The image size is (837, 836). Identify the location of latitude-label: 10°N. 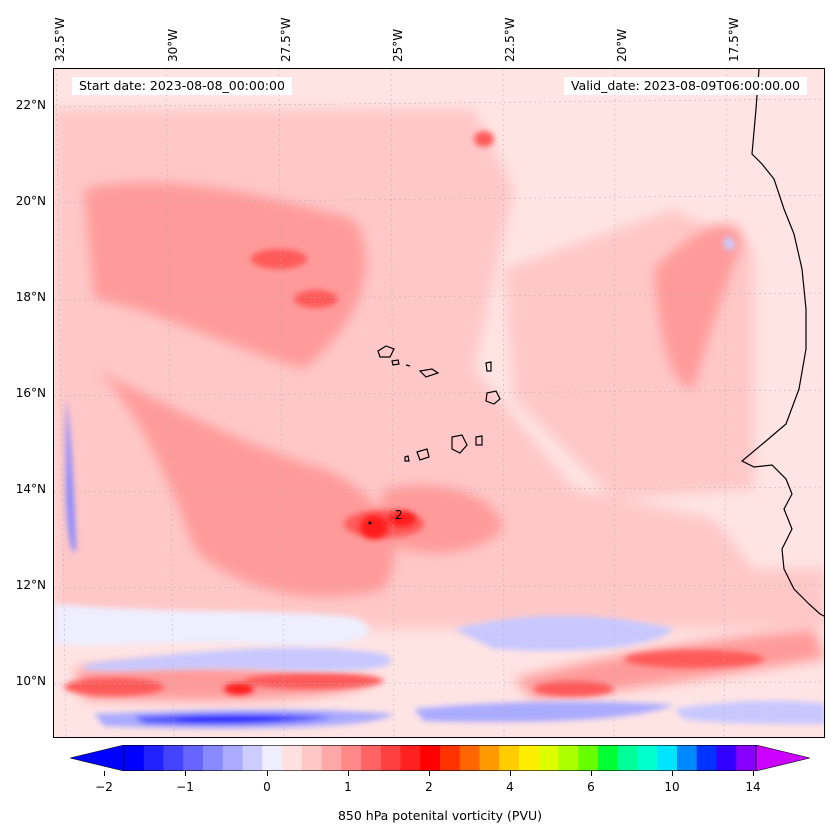
(30, 681).